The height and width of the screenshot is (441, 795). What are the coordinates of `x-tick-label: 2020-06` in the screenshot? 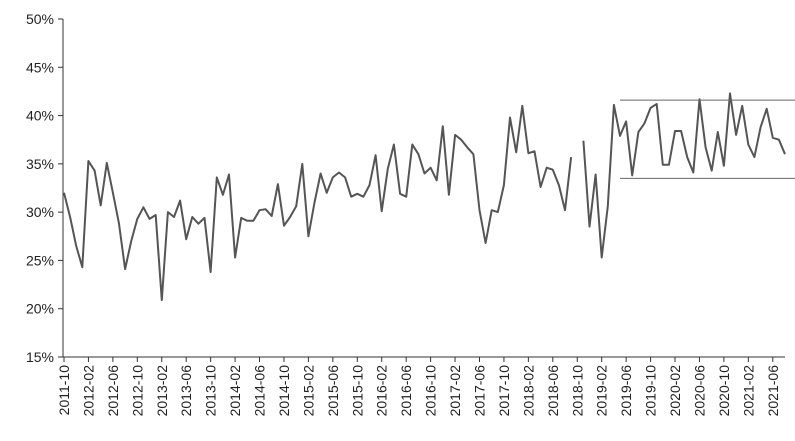 It's located at (699, 391).